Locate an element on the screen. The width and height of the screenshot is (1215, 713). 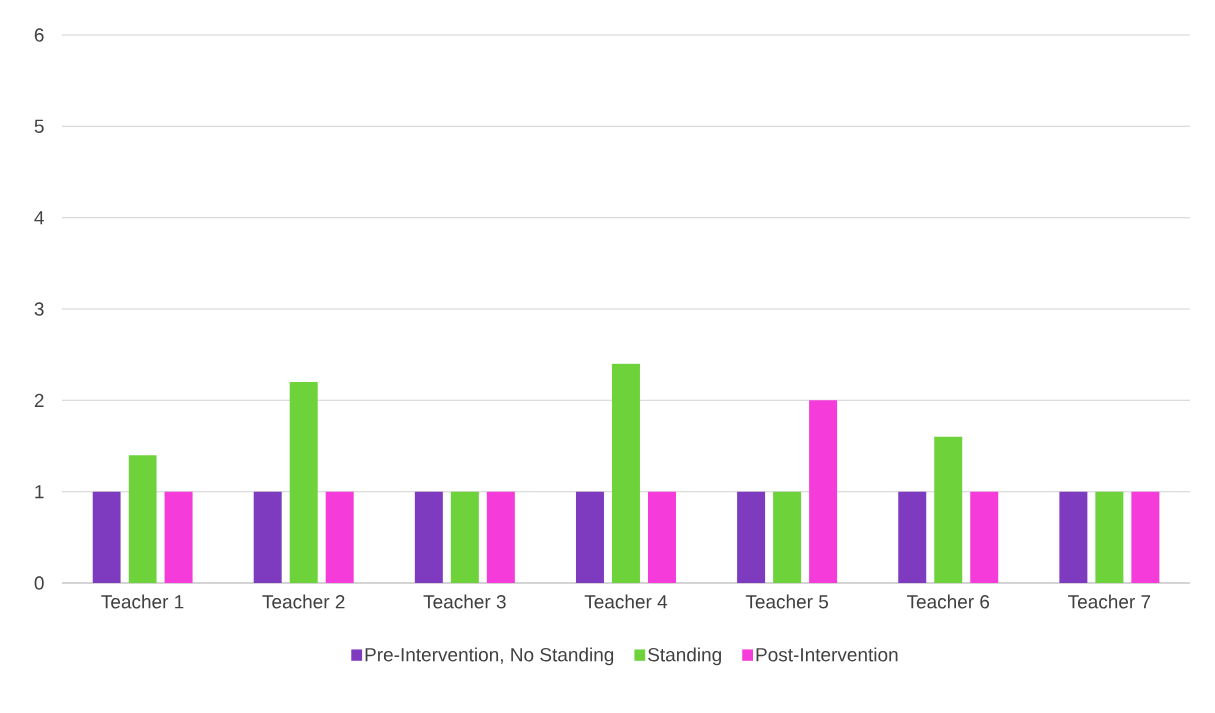
x-tick-label: Teacher 1 is located at coordinates (142, 601).